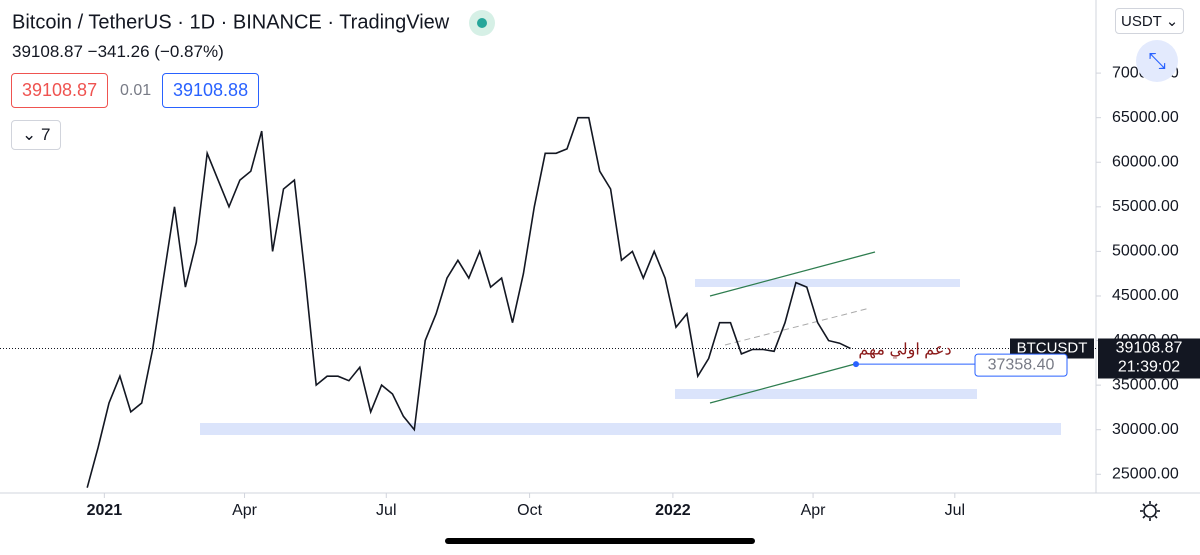  Describe the element at coordinates (1149, 348) in the screenshot. I see `price-label: 39108.87` at that location.